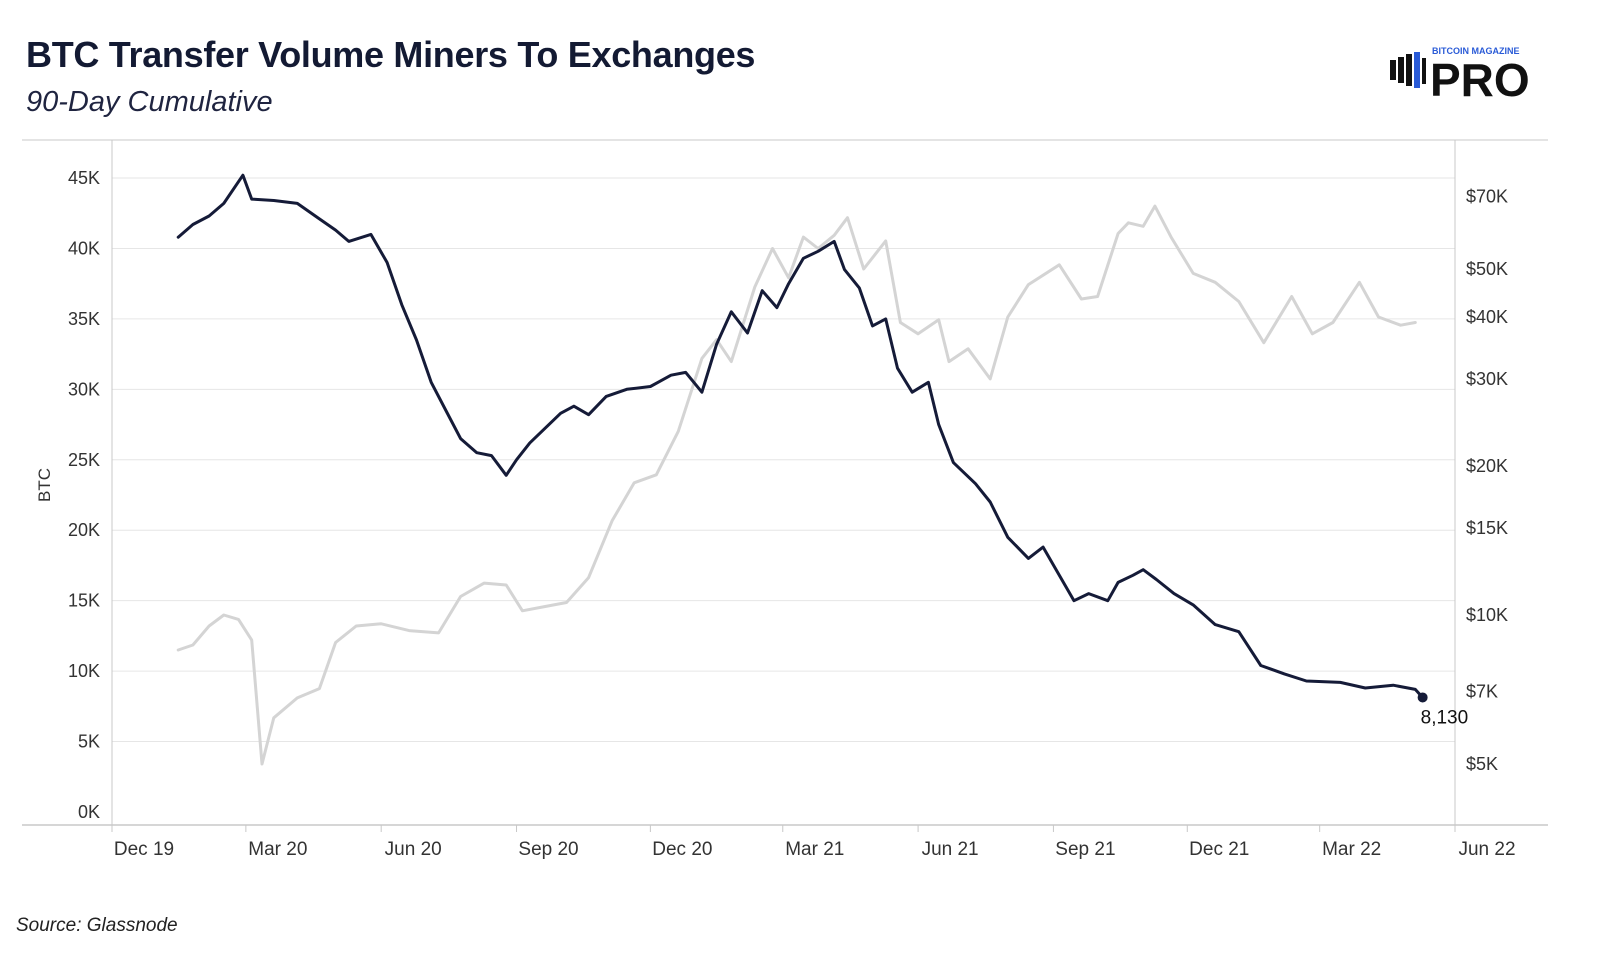 Image resolution: width=1600 pixels, height=960 pixels. Describe the element at coordinates (1487, 197) in the screenshot. I see `right-tick-label: $70K` at that location.